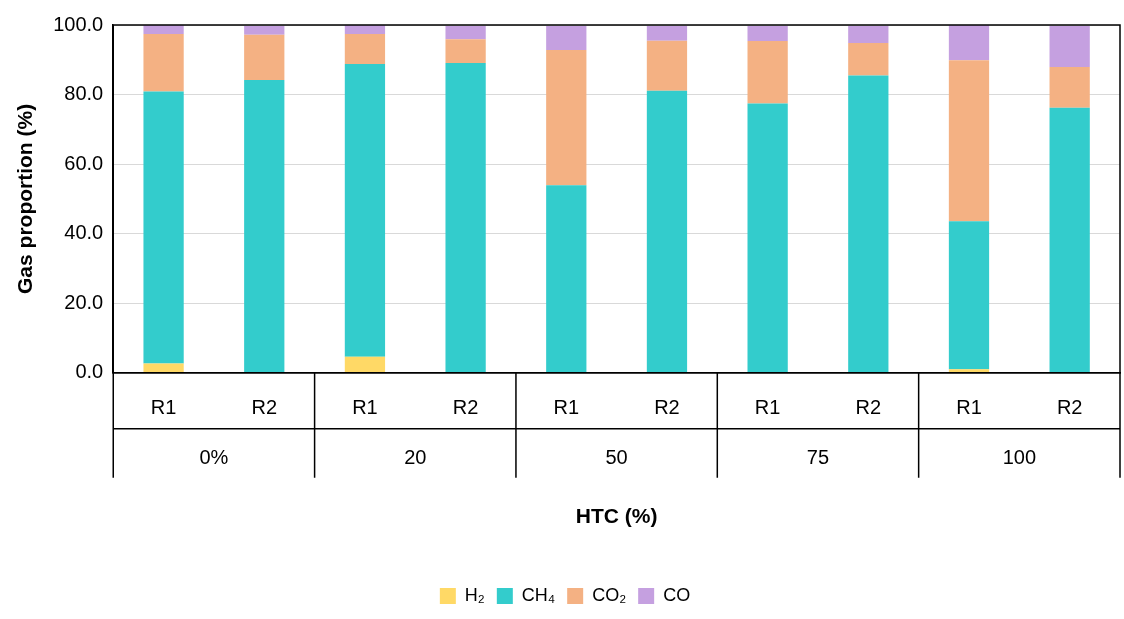  Describe the element at coordinates (538, 594) in the screenshot. I see `legend-label: CH₄` at that location.